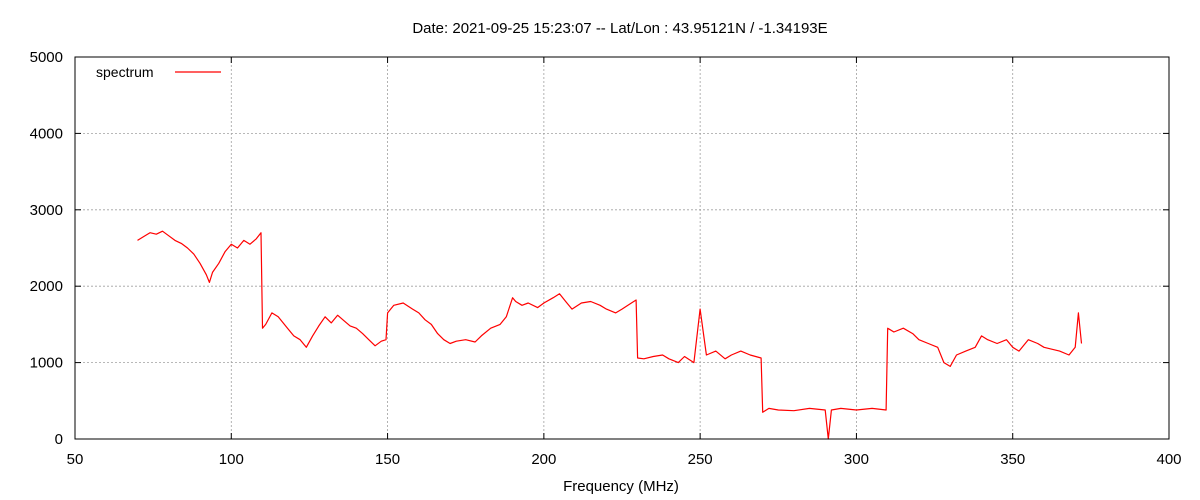 Image resolution: width=1200 pixels, height=500 pixels. I want to click on x-tick-label: 300, so click(856, 459).